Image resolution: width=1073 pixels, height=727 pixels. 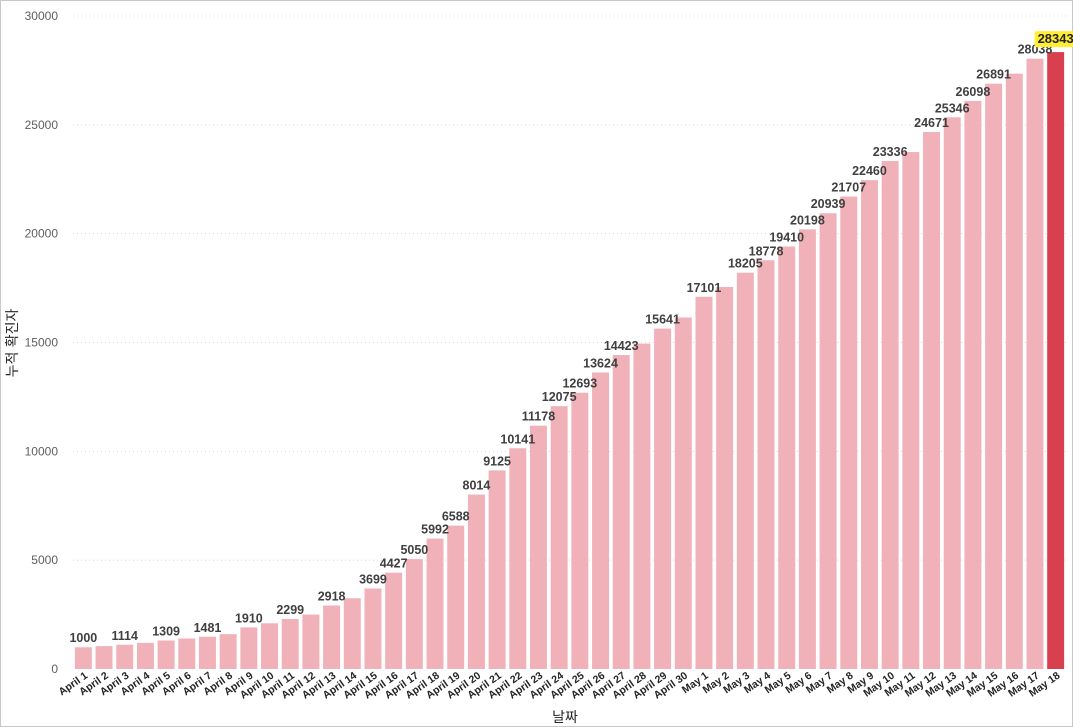 What do you see at coordinates (125, 636) in the screenshot?
I see `data-label: 1114` at bounding box center [125, 636].